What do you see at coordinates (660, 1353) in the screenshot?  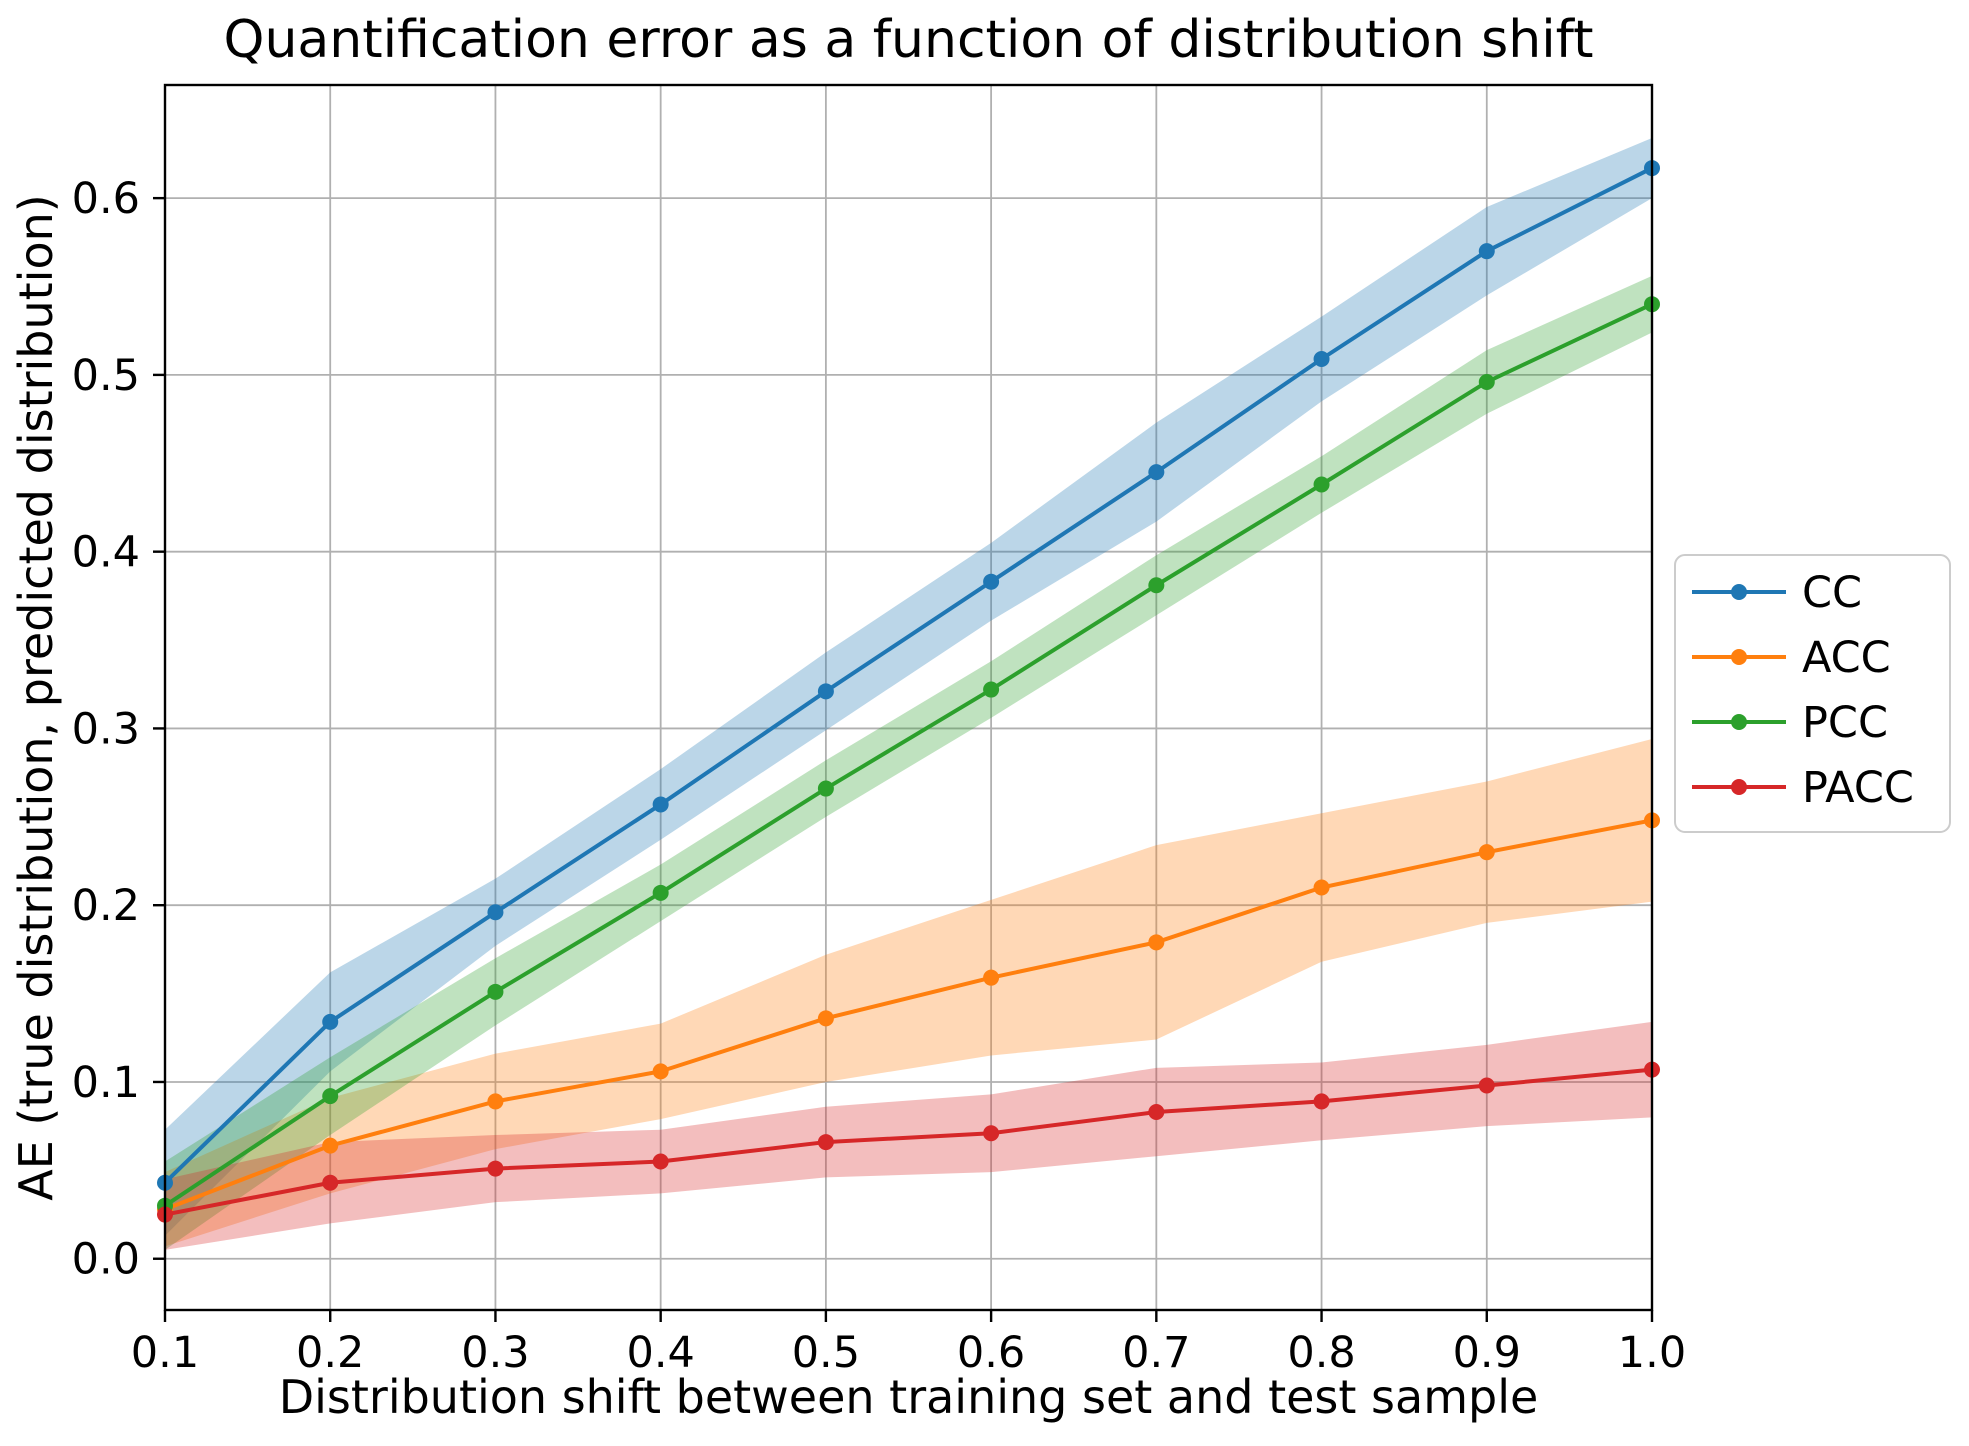 I see `x-tick-label: 0.4` at bounding box center [660, 1353].